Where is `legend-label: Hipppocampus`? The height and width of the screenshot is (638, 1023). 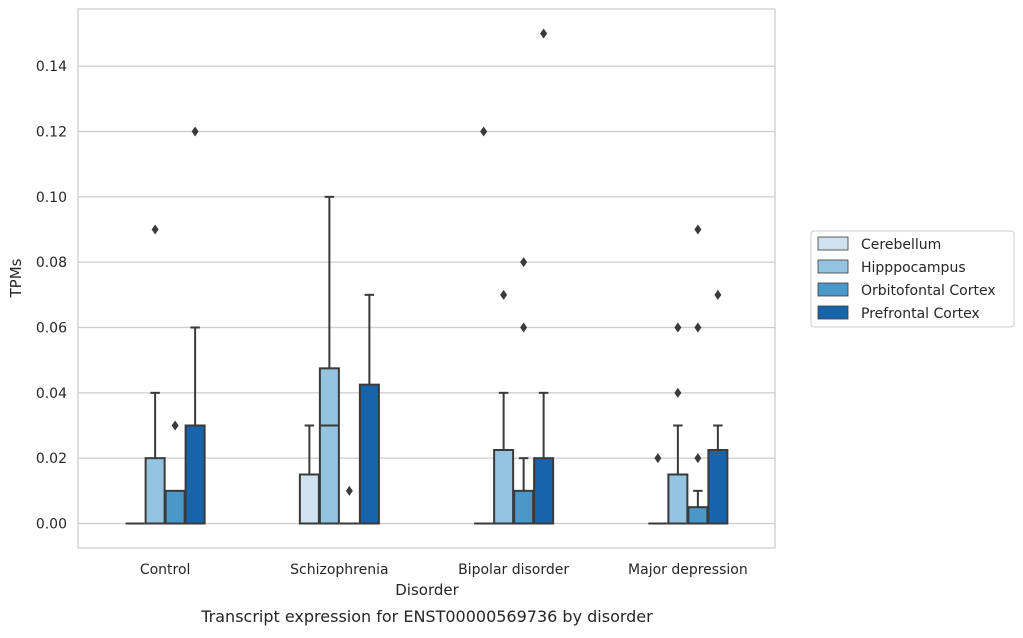 legend-label: Hipppocampus is located at coordinates (913, 268).